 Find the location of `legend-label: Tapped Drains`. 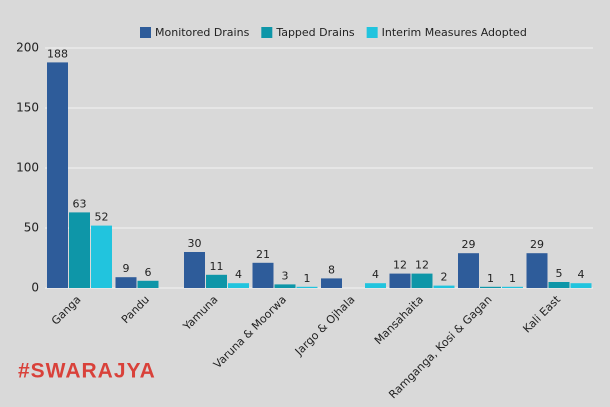

legend-label: Tapped Drains is located at coordinates (315, 32).